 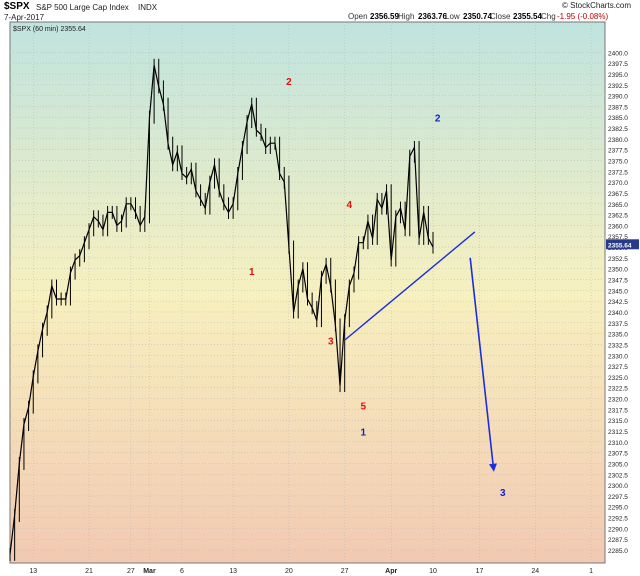 What do you see at coordinates (24, 17) in the screenshot?
I see `header-date: 7-Apr-2017` at bounding box center [24, 17].